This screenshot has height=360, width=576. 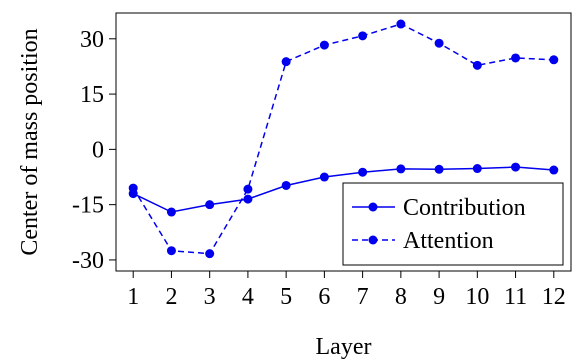 I want to click on x-tick-label: 3, so click(x=210, y=297).